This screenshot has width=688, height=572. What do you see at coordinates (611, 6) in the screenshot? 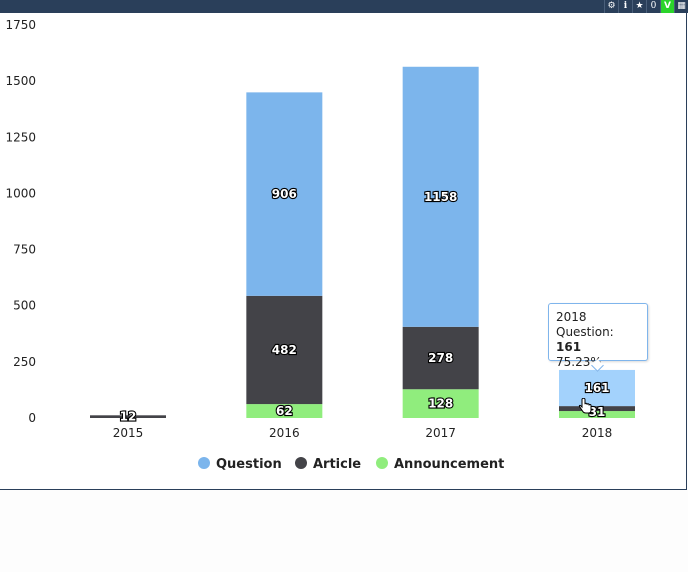
I see `gear-icon: ⚙` at bounding box center [611, 6].